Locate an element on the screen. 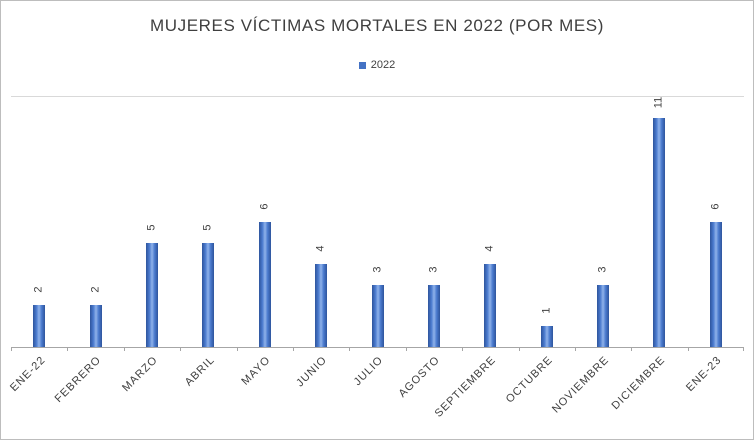 This screenshot has height=440, width=754. category-column: 11 DICIEMBRE is located at coordinates (648, 254).